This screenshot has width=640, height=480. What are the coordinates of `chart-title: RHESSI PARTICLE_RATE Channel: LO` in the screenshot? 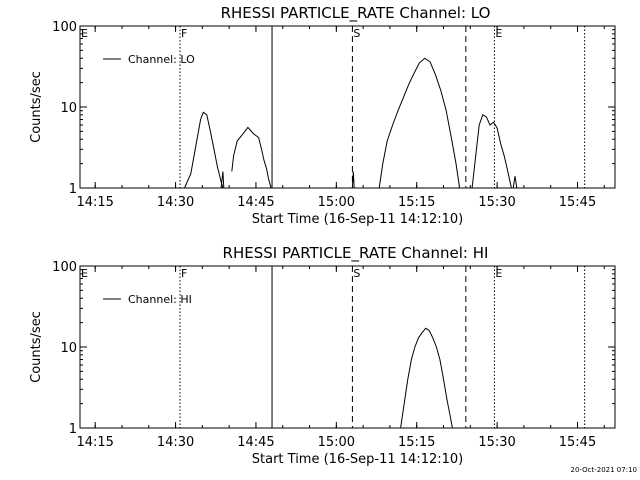 It's located at (356, 13).